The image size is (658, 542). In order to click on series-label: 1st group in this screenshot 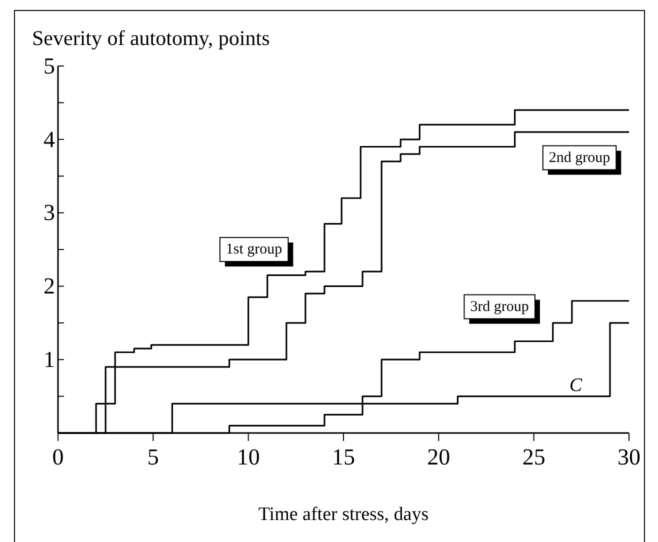, I will do `click(254, 250)`.